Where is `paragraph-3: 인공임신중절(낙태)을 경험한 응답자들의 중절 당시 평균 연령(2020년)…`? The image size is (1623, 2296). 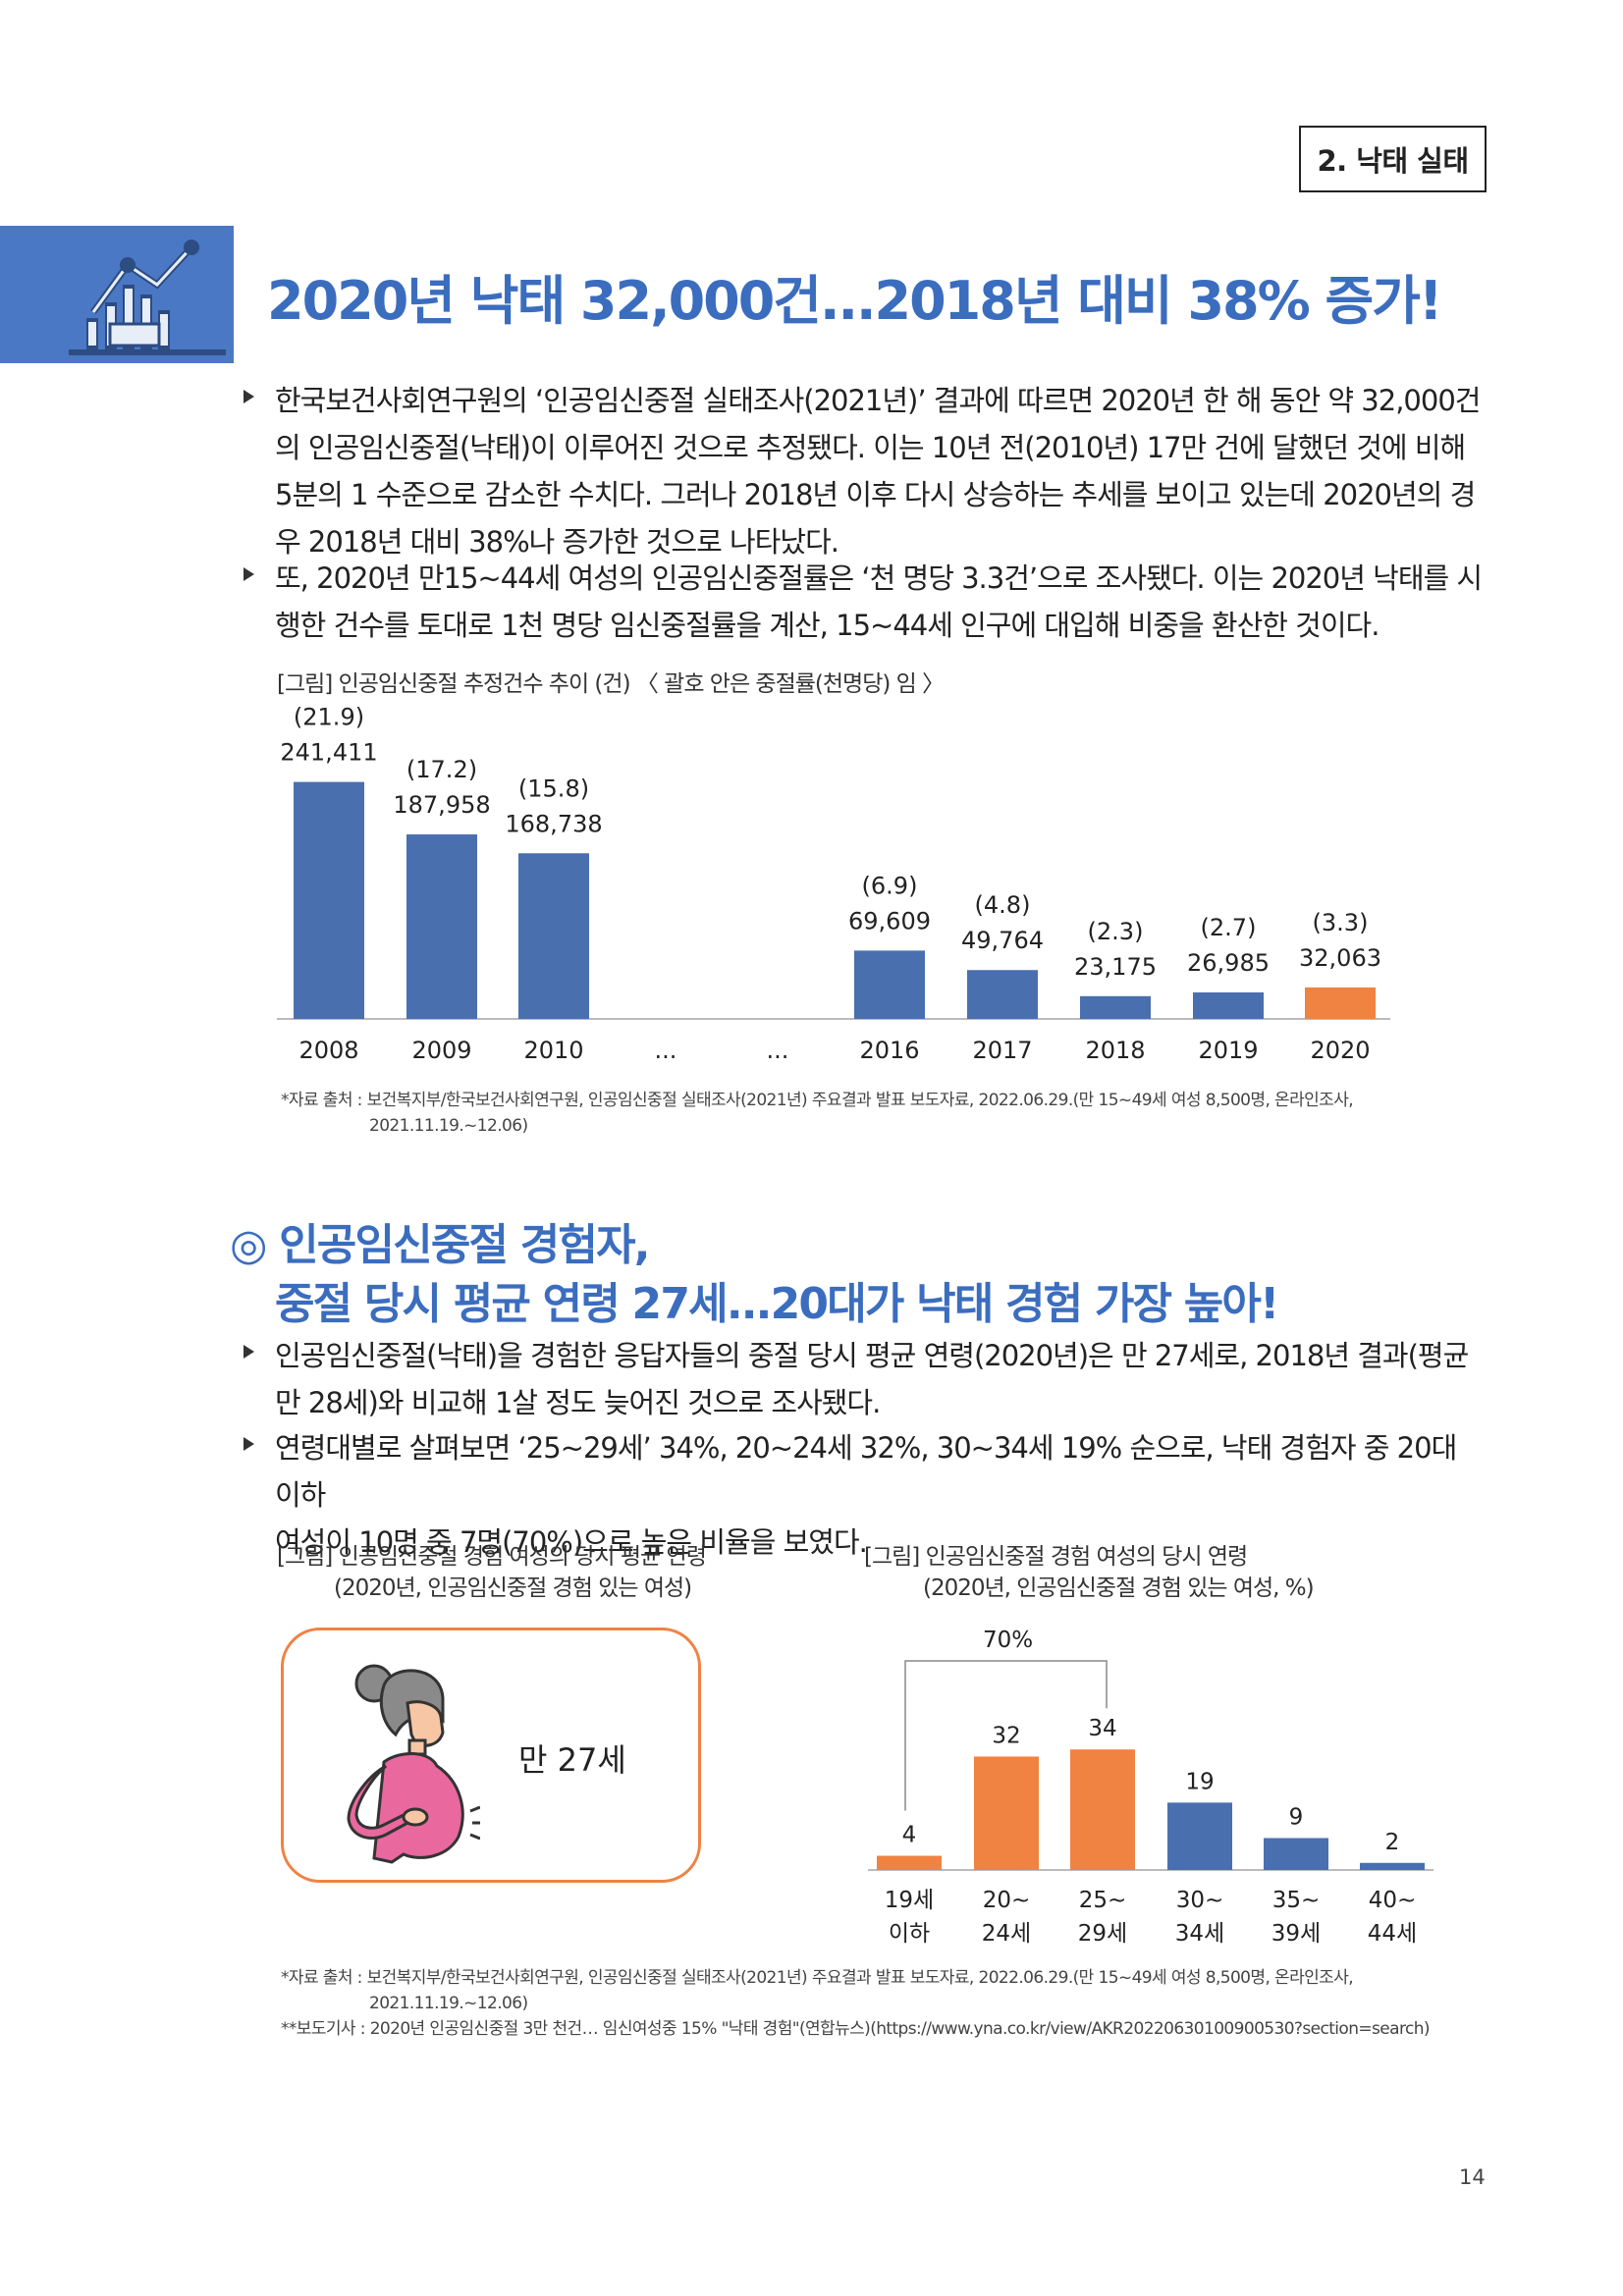 paragraph-3: 인공임신중절(낙태)을 경험한 응답자들의 중절 당시 평균 연령(2020년)… is located at coordinates (872, 1379).